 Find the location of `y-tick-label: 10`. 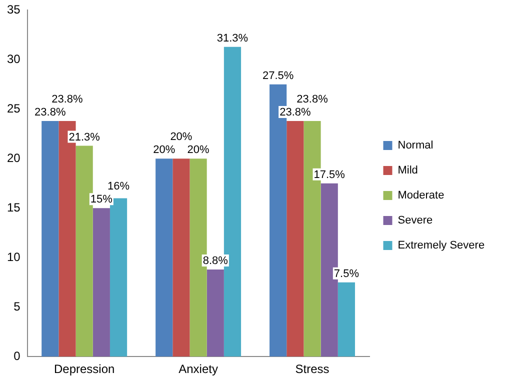

y-tick-label: 10 is located at coordinates (13, 257).